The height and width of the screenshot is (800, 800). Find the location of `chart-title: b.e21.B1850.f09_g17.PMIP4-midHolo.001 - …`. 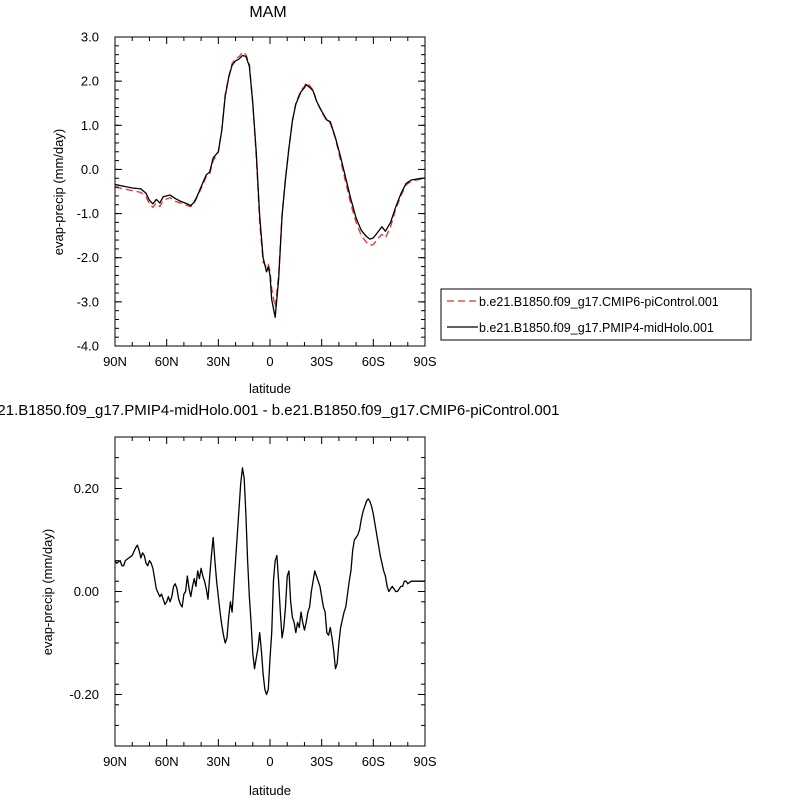

chart-title: b.e21.B1850.f09_g17.PMIP4-midHolo.001 - … is located at coordinates (279, 410).